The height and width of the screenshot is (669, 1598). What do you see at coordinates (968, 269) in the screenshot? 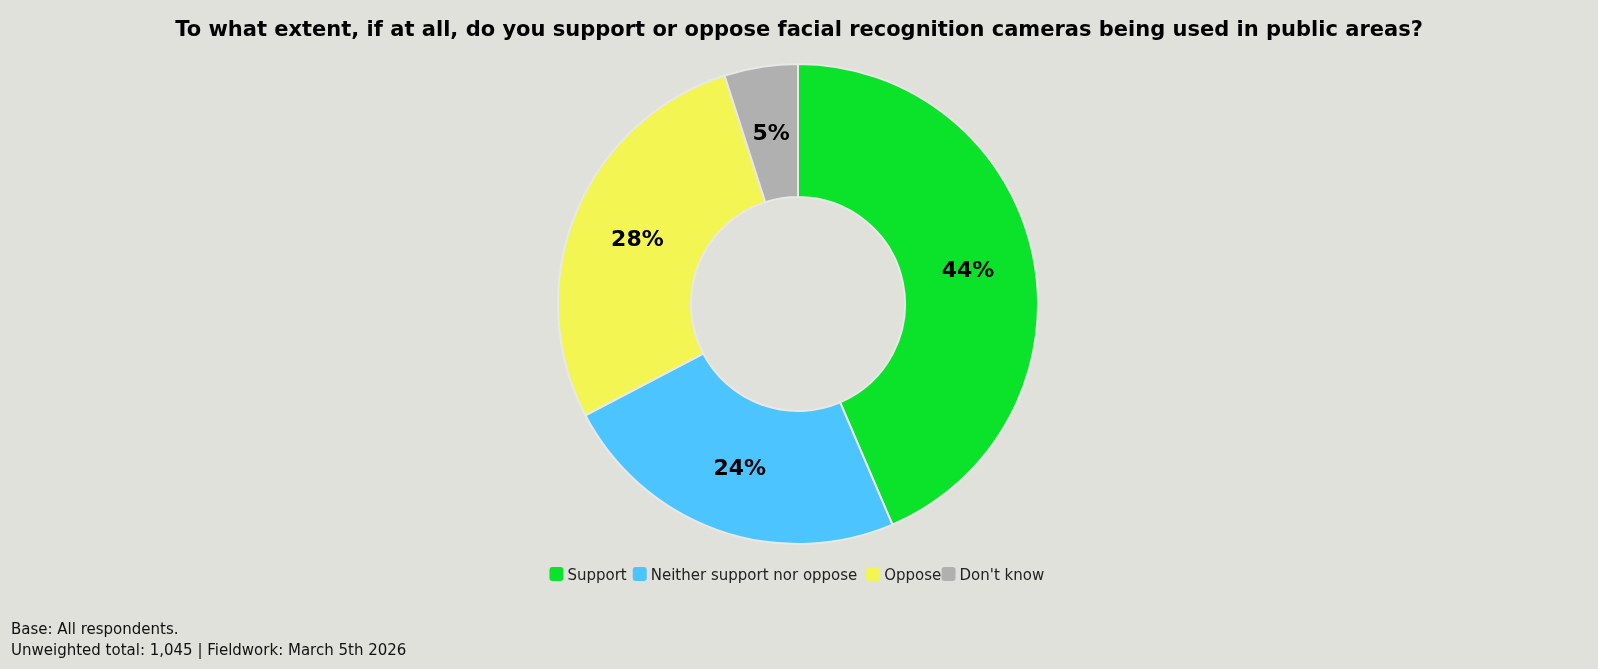
I see `data-label: 44%` at bounding box center [968, 269].